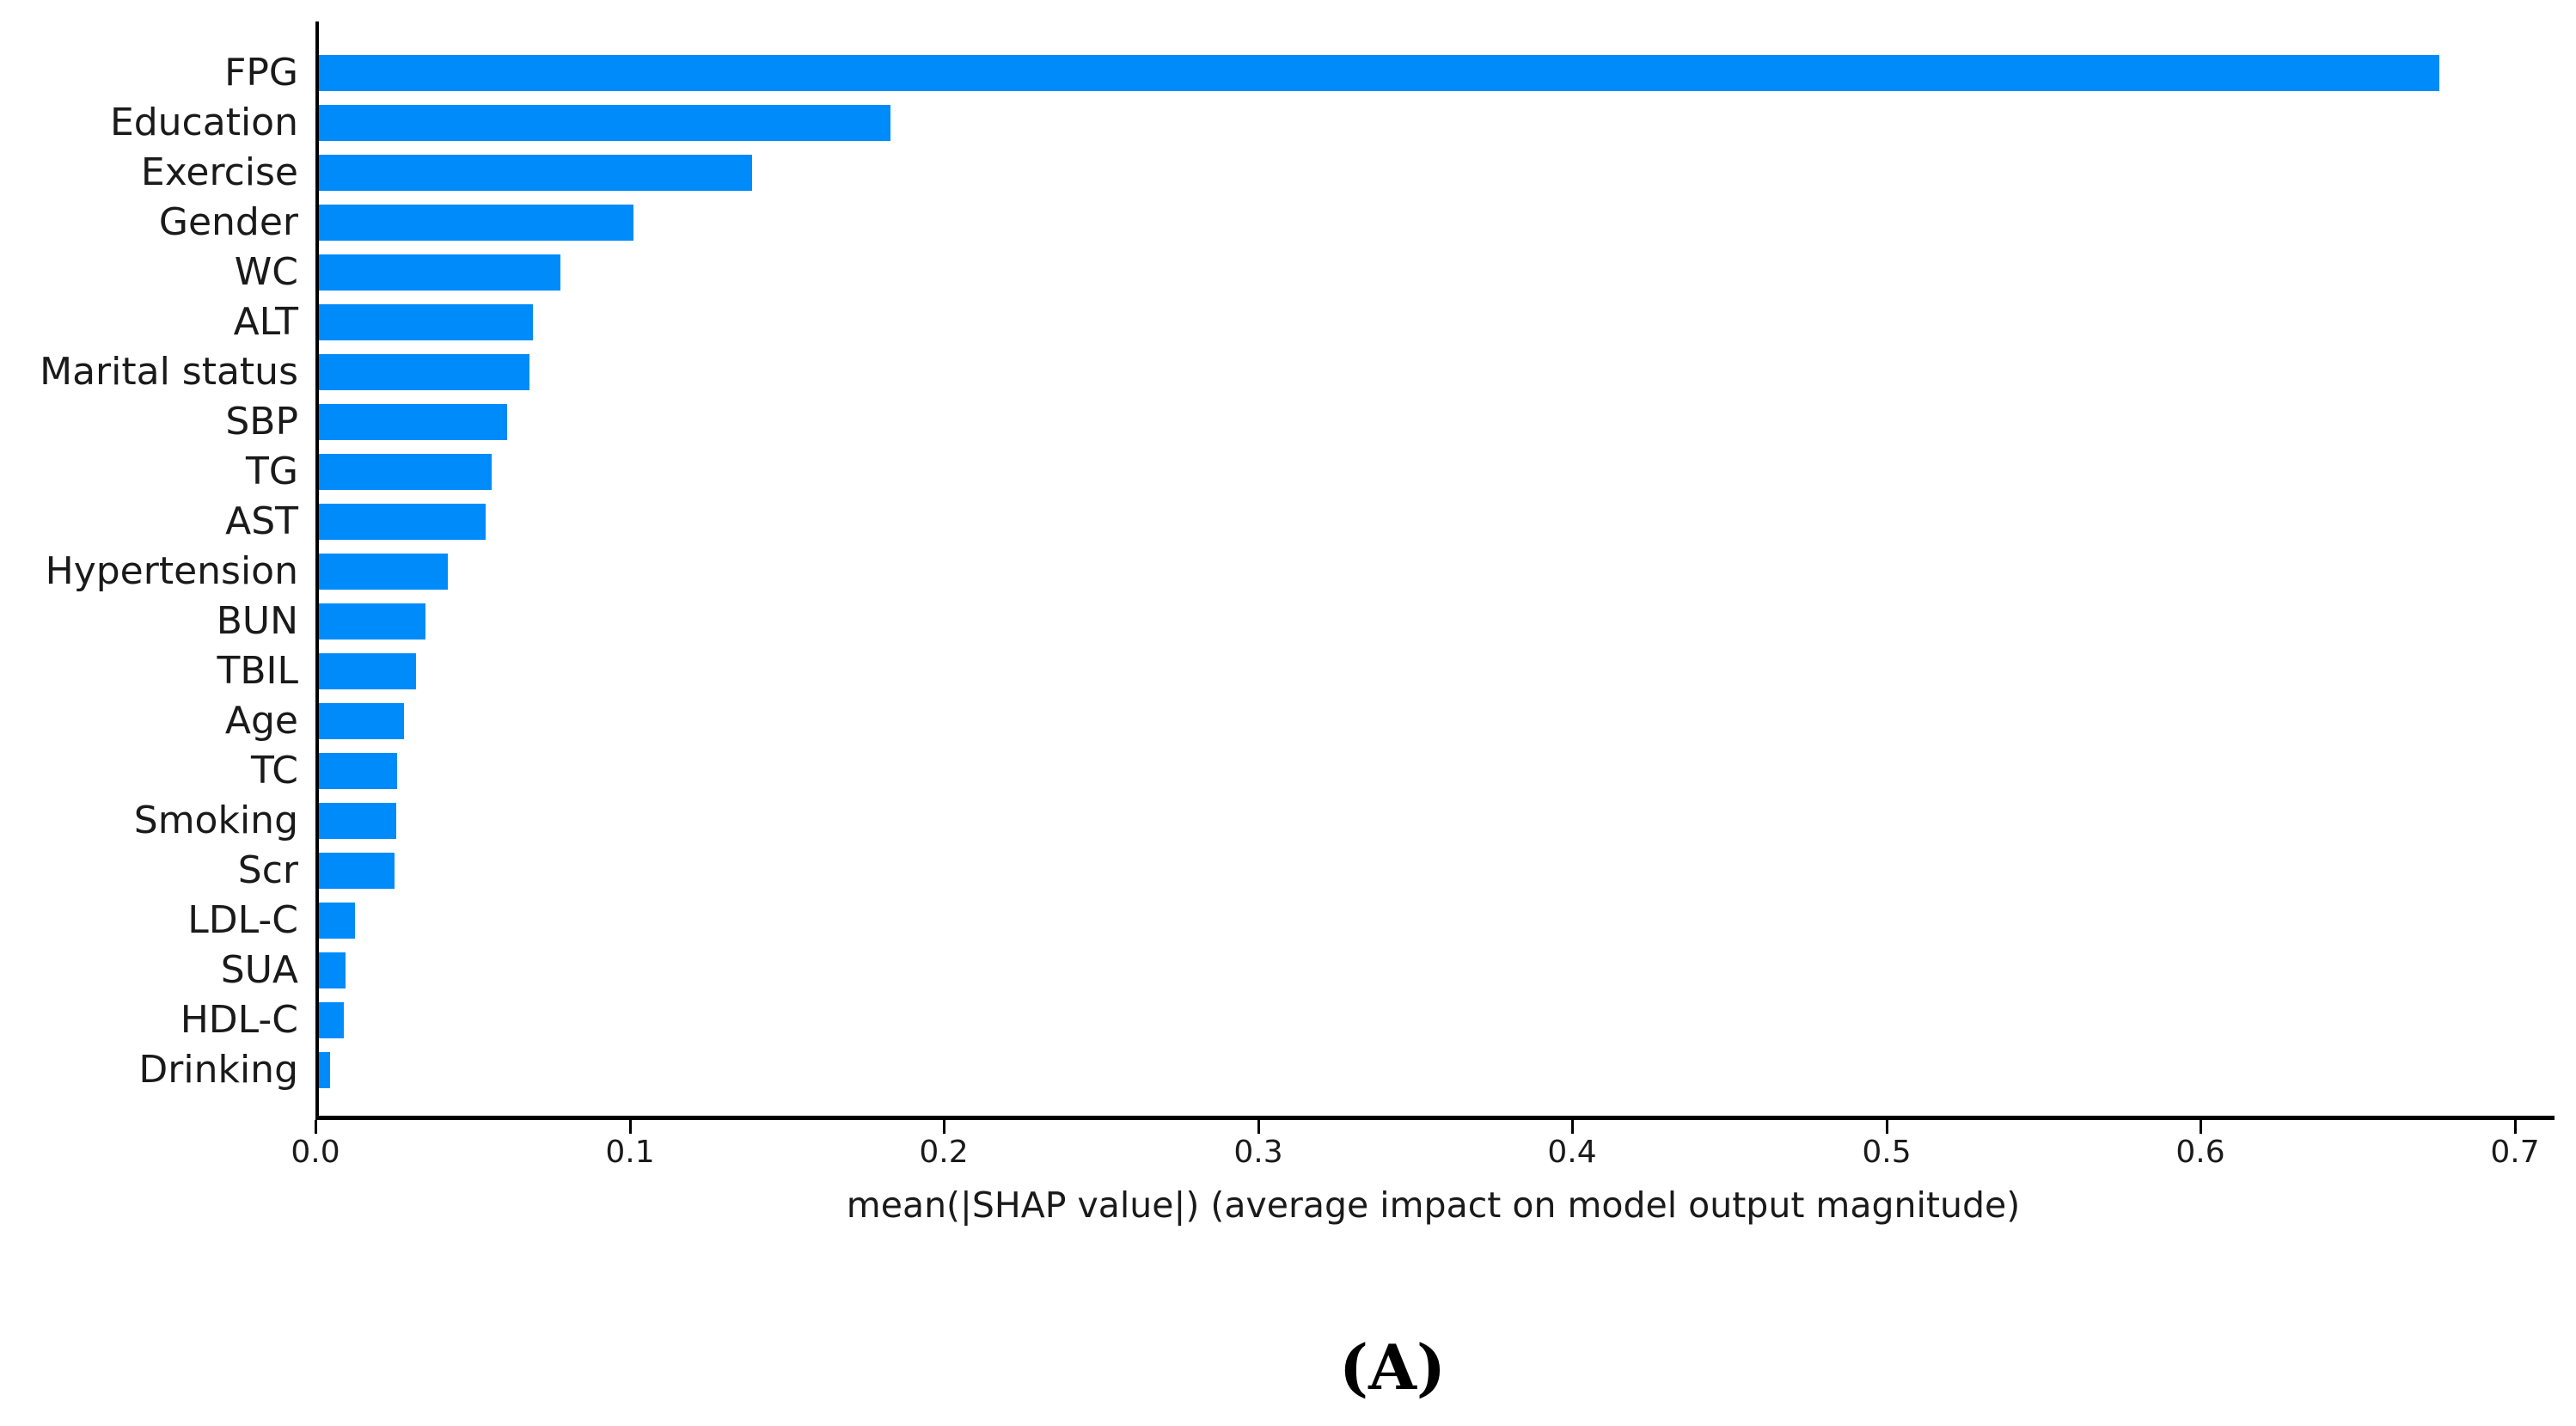 This screenshot has height=1426, width=2576. What do you see at coordinates (402, 522) in the screenshot?
I see `bar-ast` at bounding box center [402, 522].